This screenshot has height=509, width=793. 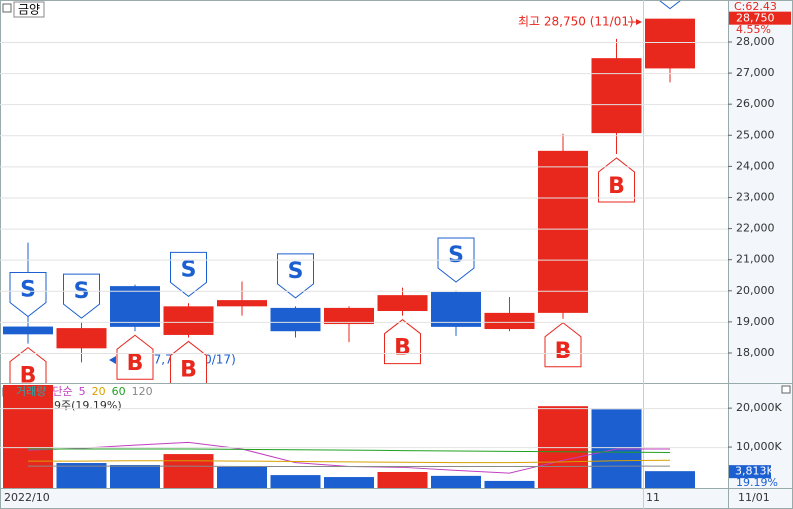 I want to click on x-tick-label: 11, so click(x=653, y=497).